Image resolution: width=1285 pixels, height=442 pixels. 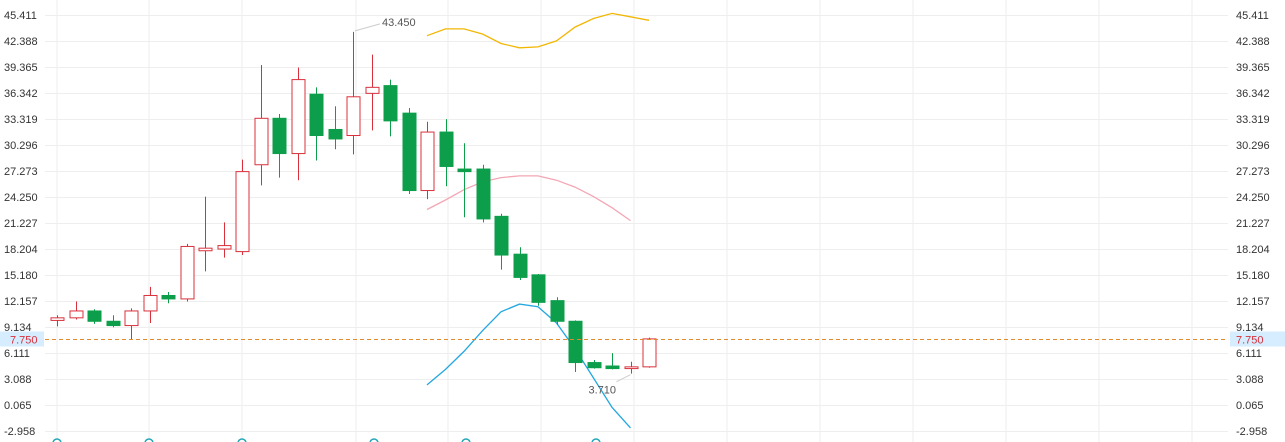 I want to click on high-annotation: 43.450, so click(x=399, y=23).